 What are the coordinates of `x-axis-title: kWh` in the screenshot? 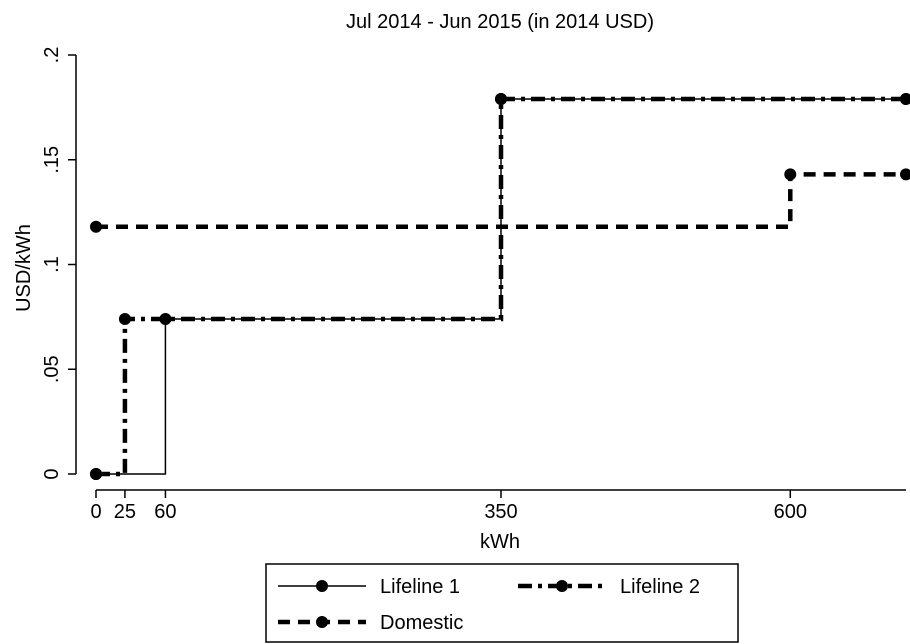 It's located at (500, 542).